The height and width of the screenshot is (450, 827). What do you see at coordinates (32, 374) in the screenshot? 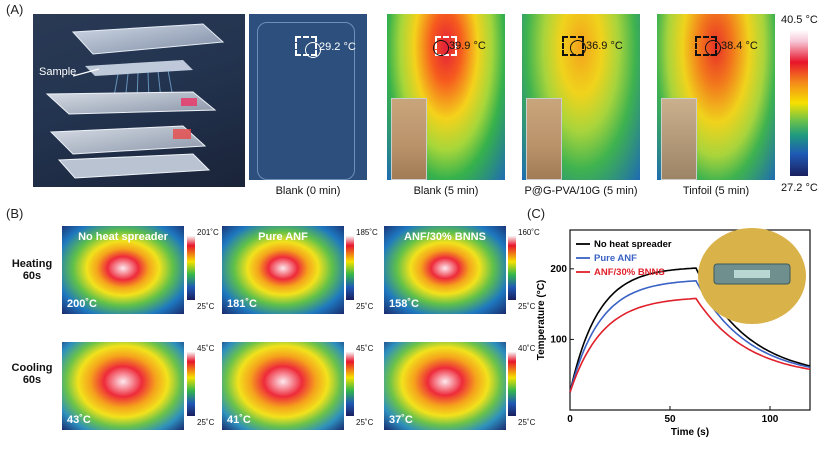
I see `row-label-cooling: Cooling 60s` at bounding box center [32, 374].